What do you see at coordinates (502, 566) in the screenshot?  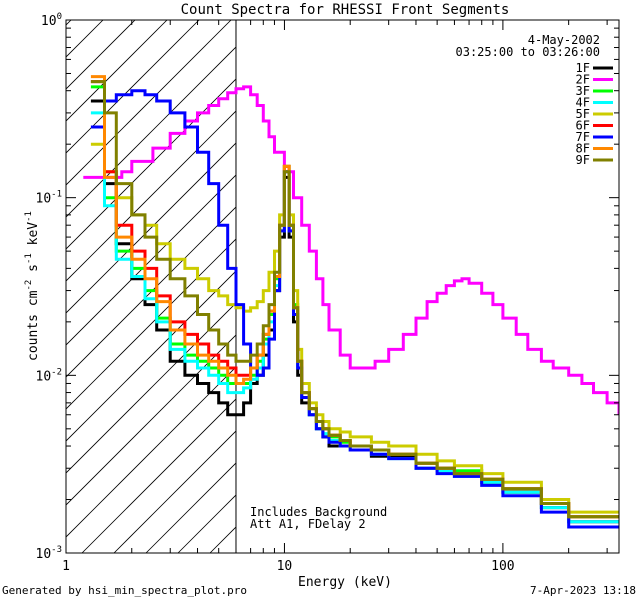 I see `x-tick-label: 100` at bounding box center [502, 566].